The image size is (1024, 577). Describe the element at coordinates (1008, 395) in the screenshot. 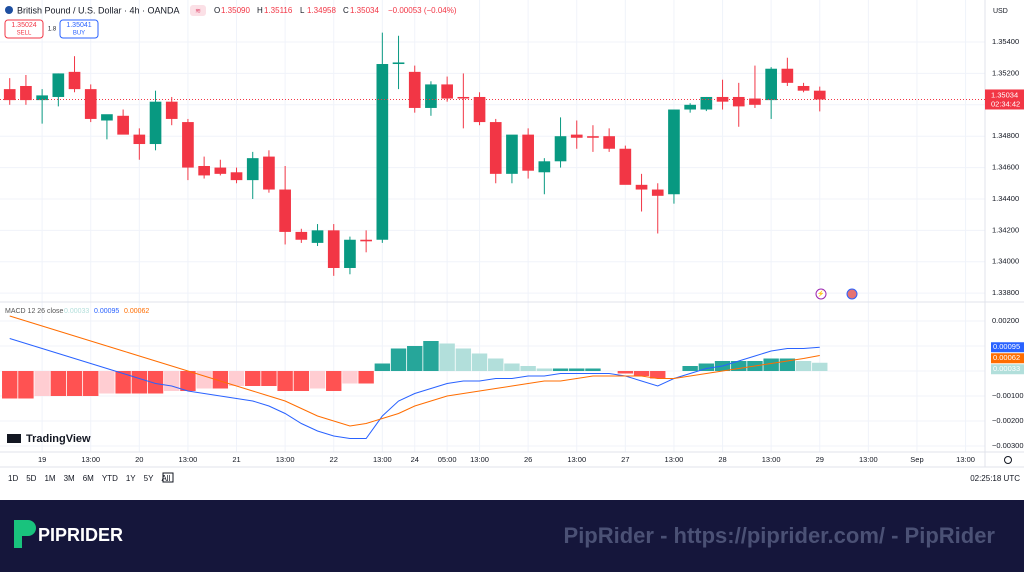

I see `y-tick-label: −0.00100` at that location.